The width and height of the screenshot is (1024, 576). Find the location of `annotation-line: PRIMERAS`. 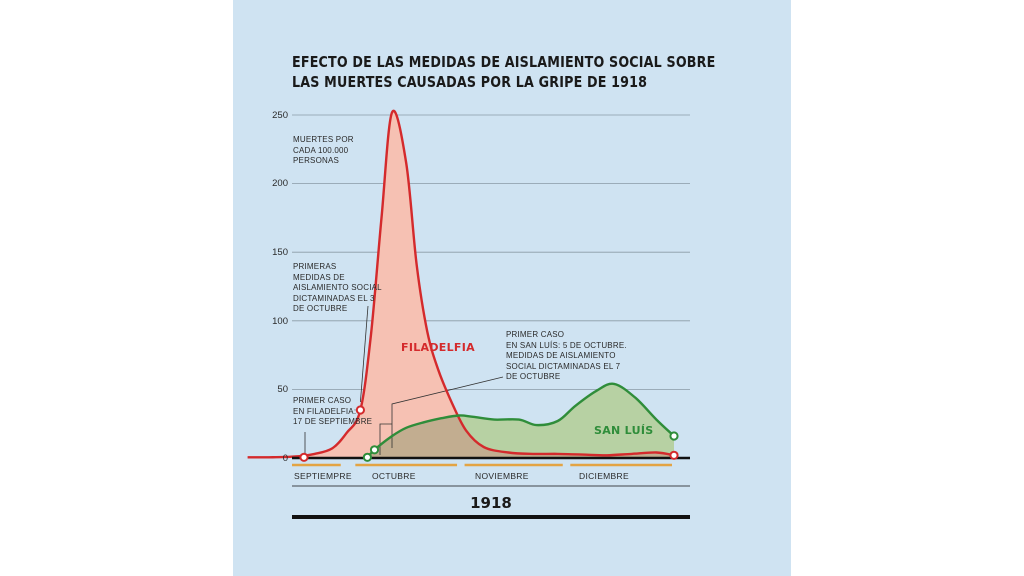

annotation-line: PRIMERAS is located at coordinates (315, 266).